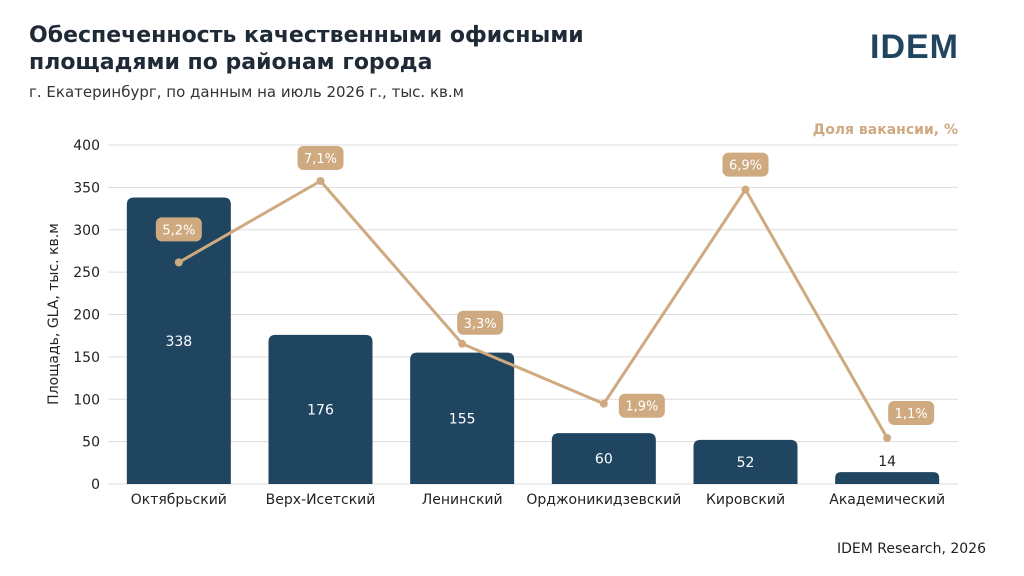  Describe the element at coordinates (603, 500) in the screenshot. I see `category-label: Орджоникидзевский` at that location.